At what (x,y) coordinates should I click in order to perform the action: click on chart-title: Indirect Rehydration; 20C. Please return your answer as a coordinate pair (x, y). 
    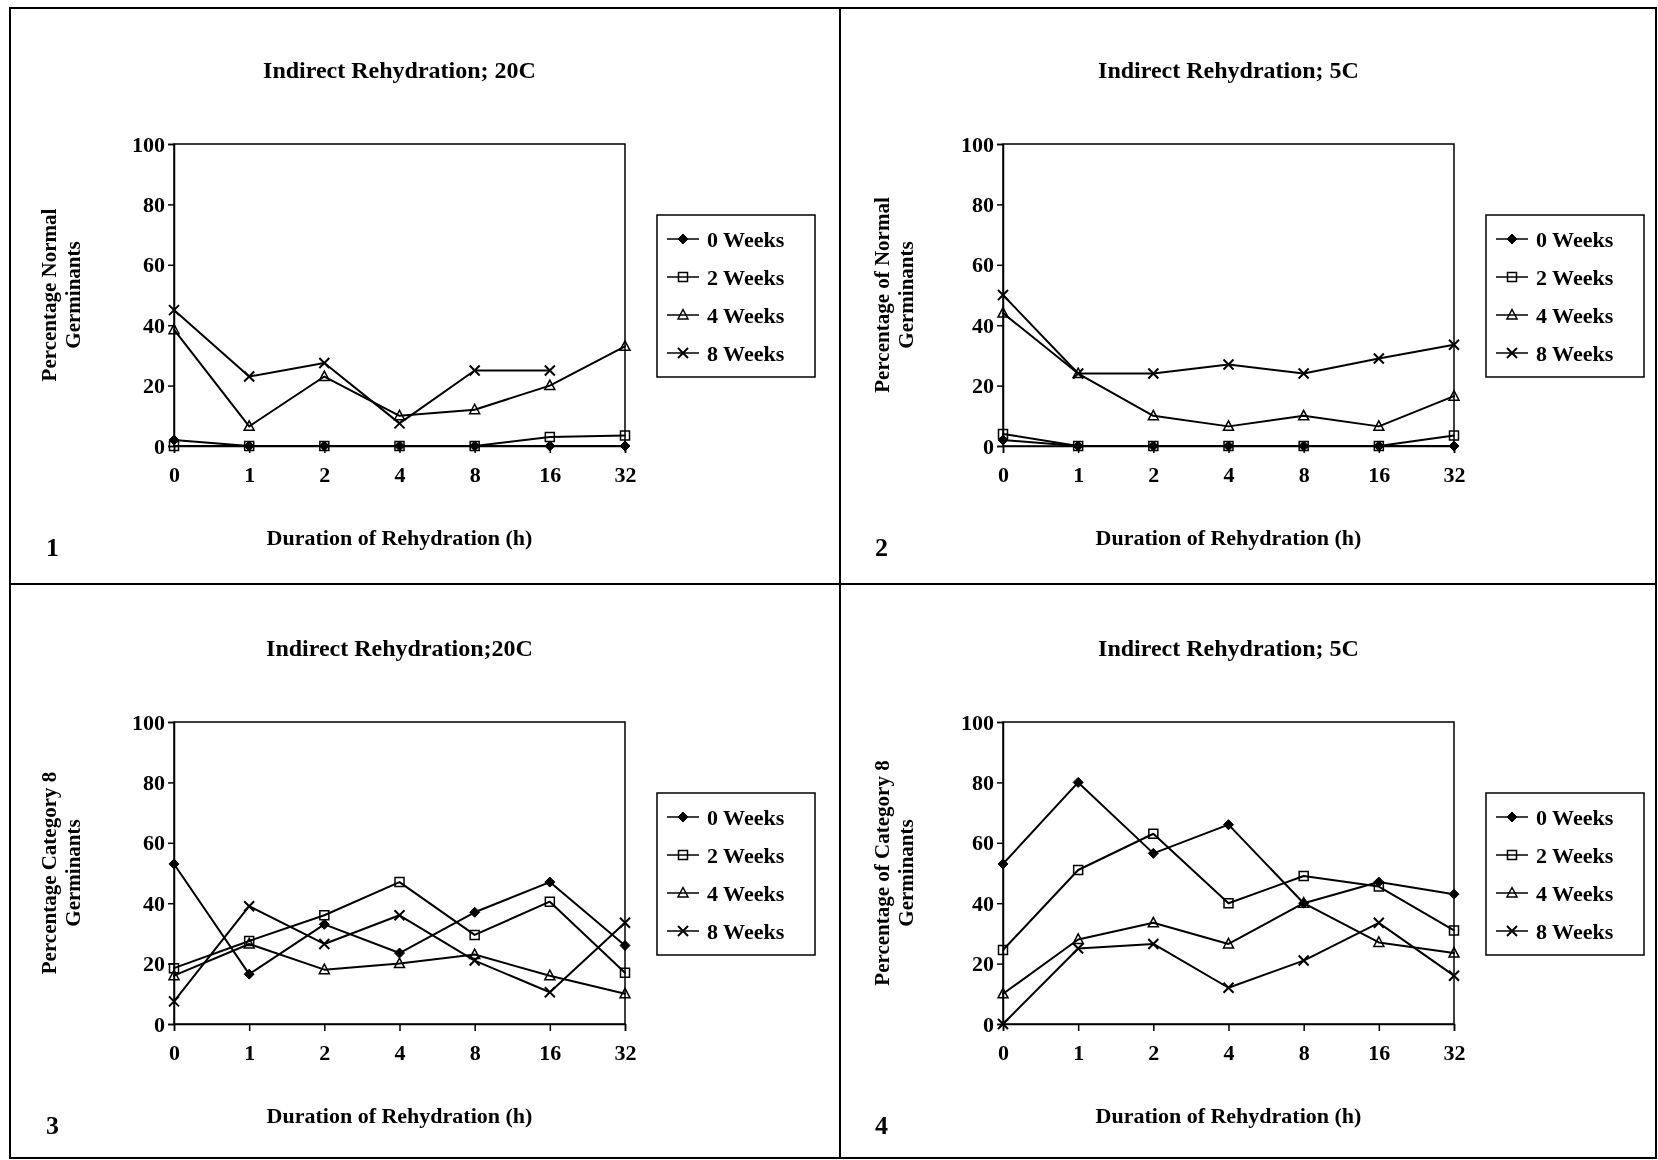
    Looking at the image, I should click on (399, 70).